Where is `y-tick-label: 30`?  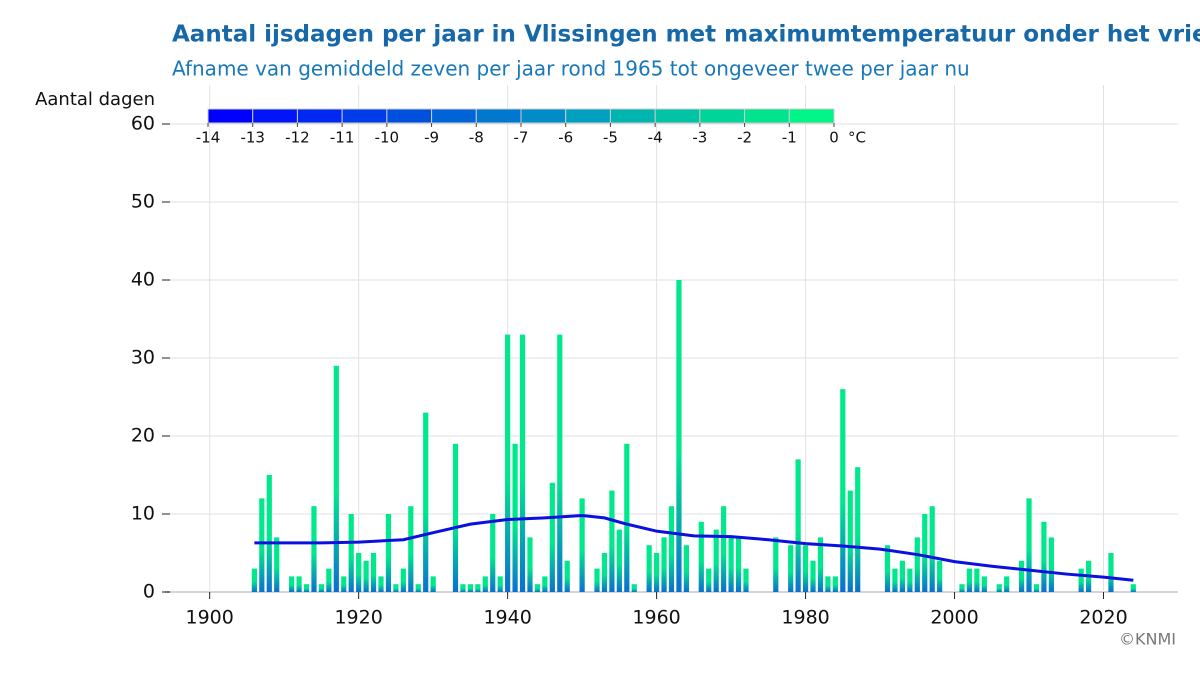 y-tick-label: 30 is located at coordinates (143, 358).